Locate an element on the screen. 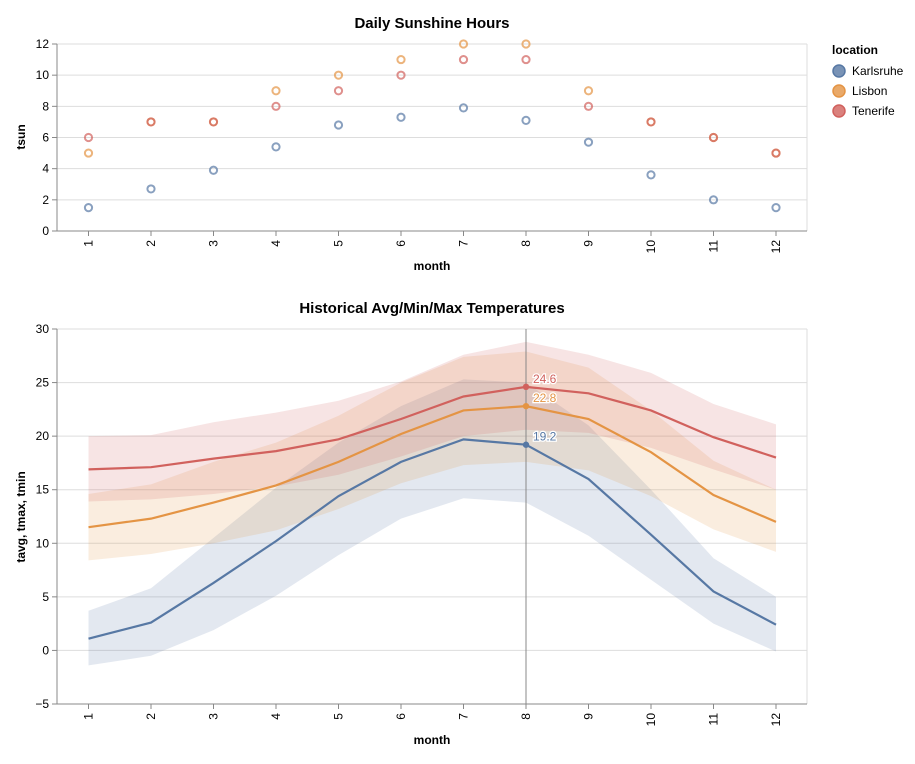 The image size is (915, 764). sunshine-y-tick-label: 12 is located at coordinates (43, 44).